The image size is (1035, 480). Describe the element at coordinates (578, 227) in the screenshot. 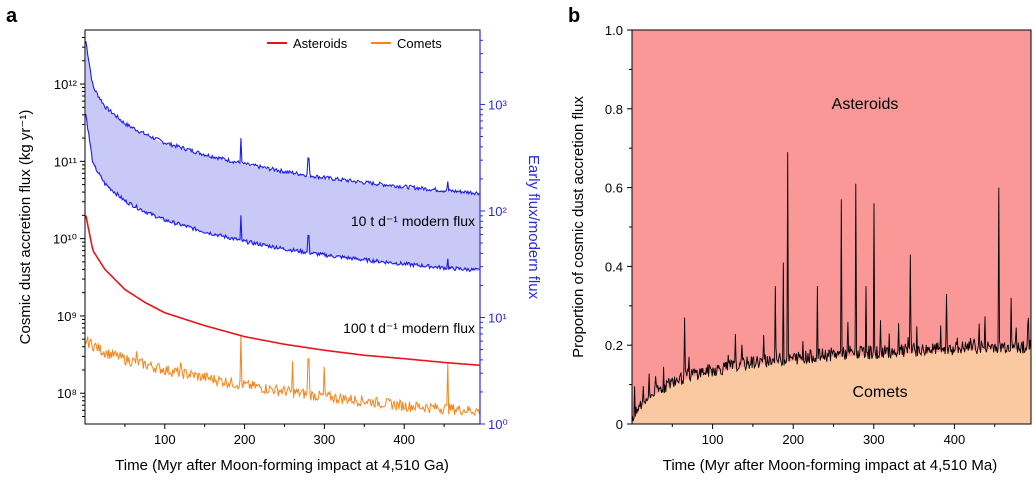

I see `panel-b-y-axis-label: Proportion of cosmic dust accretion flux` at that location.